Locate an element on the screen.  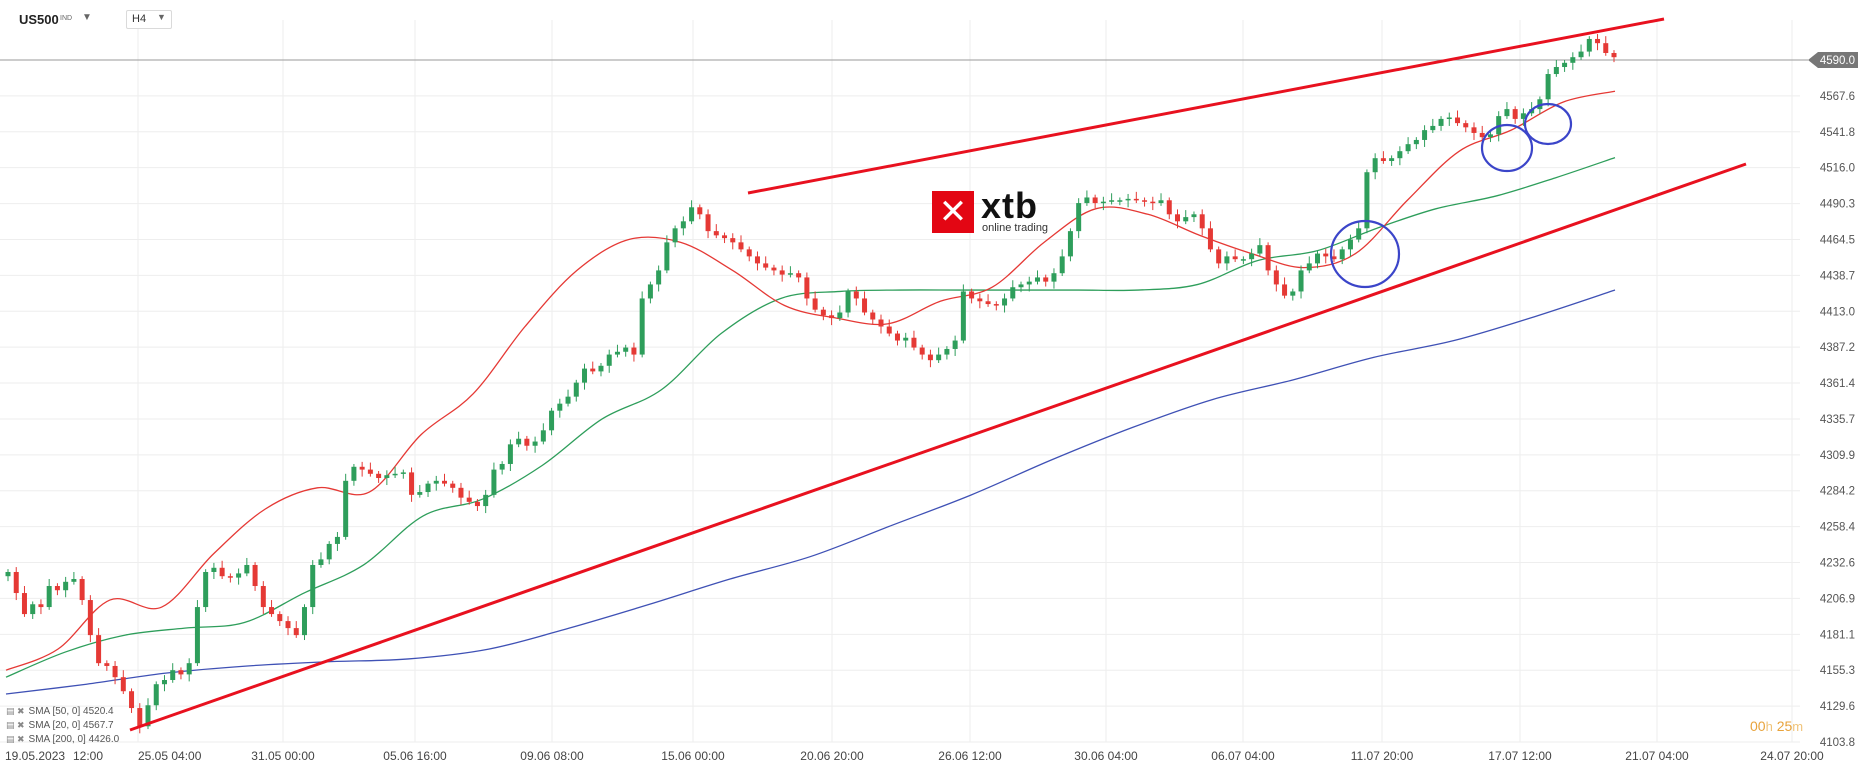
timeframe-label: H4 is located at coordinates (139, 19).